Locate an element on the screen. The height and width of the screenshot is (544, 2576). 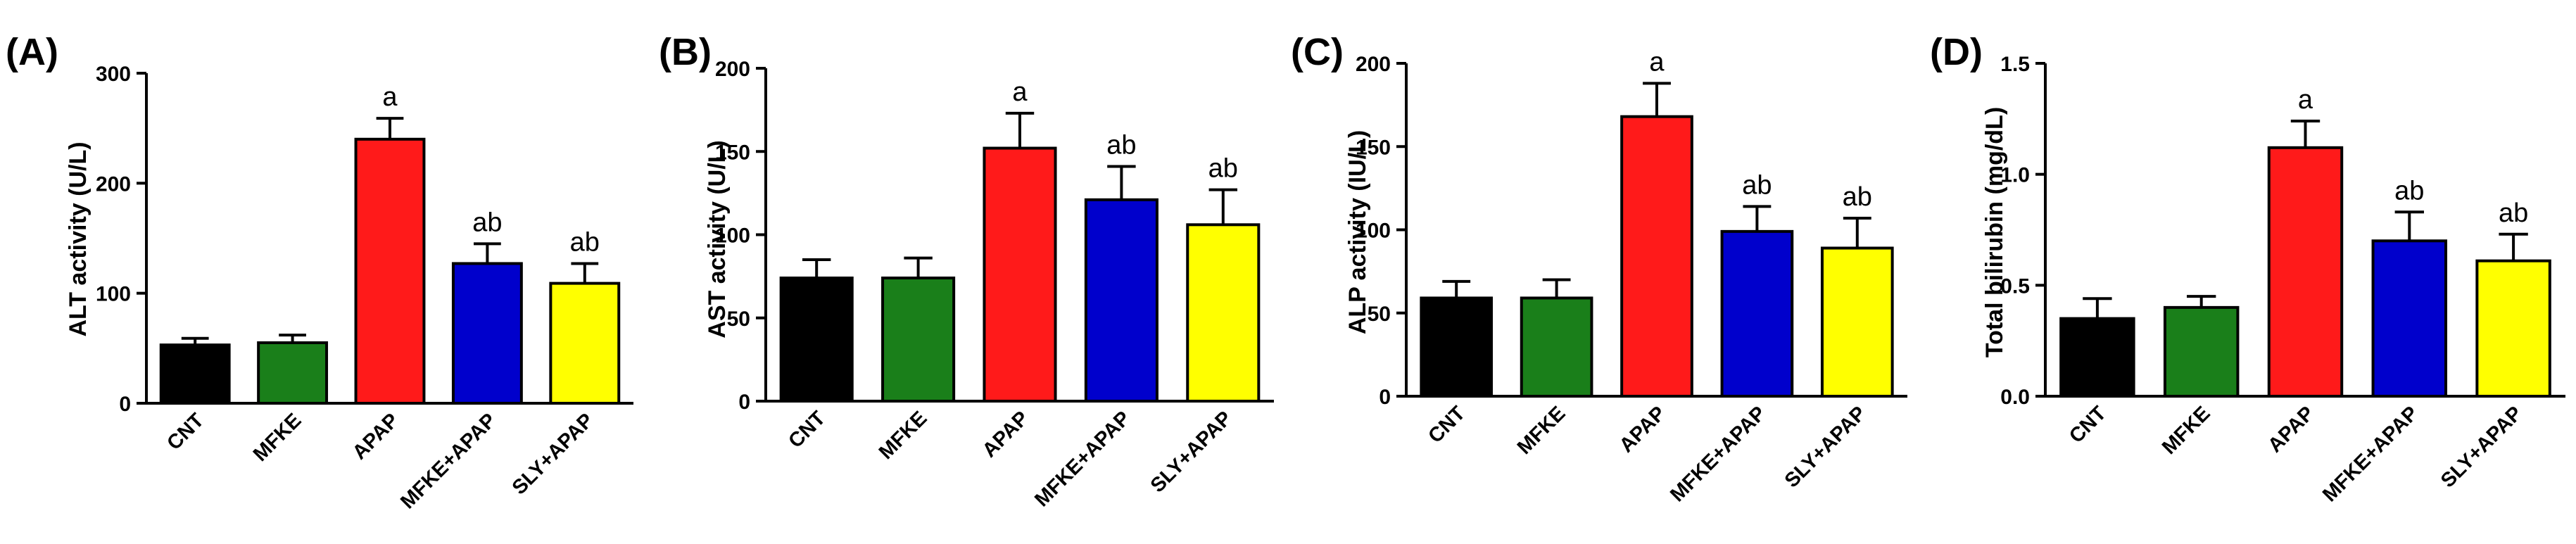
panel-c-bar-apap is located at coordinates (1656, 256).